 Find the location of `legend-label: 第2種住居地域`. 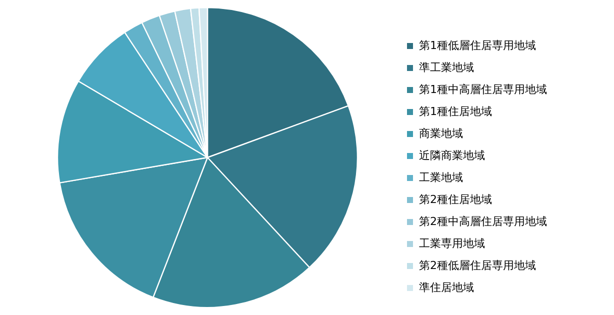

legend-label: 第2種住居地域 is located at coordinates (455, 199).